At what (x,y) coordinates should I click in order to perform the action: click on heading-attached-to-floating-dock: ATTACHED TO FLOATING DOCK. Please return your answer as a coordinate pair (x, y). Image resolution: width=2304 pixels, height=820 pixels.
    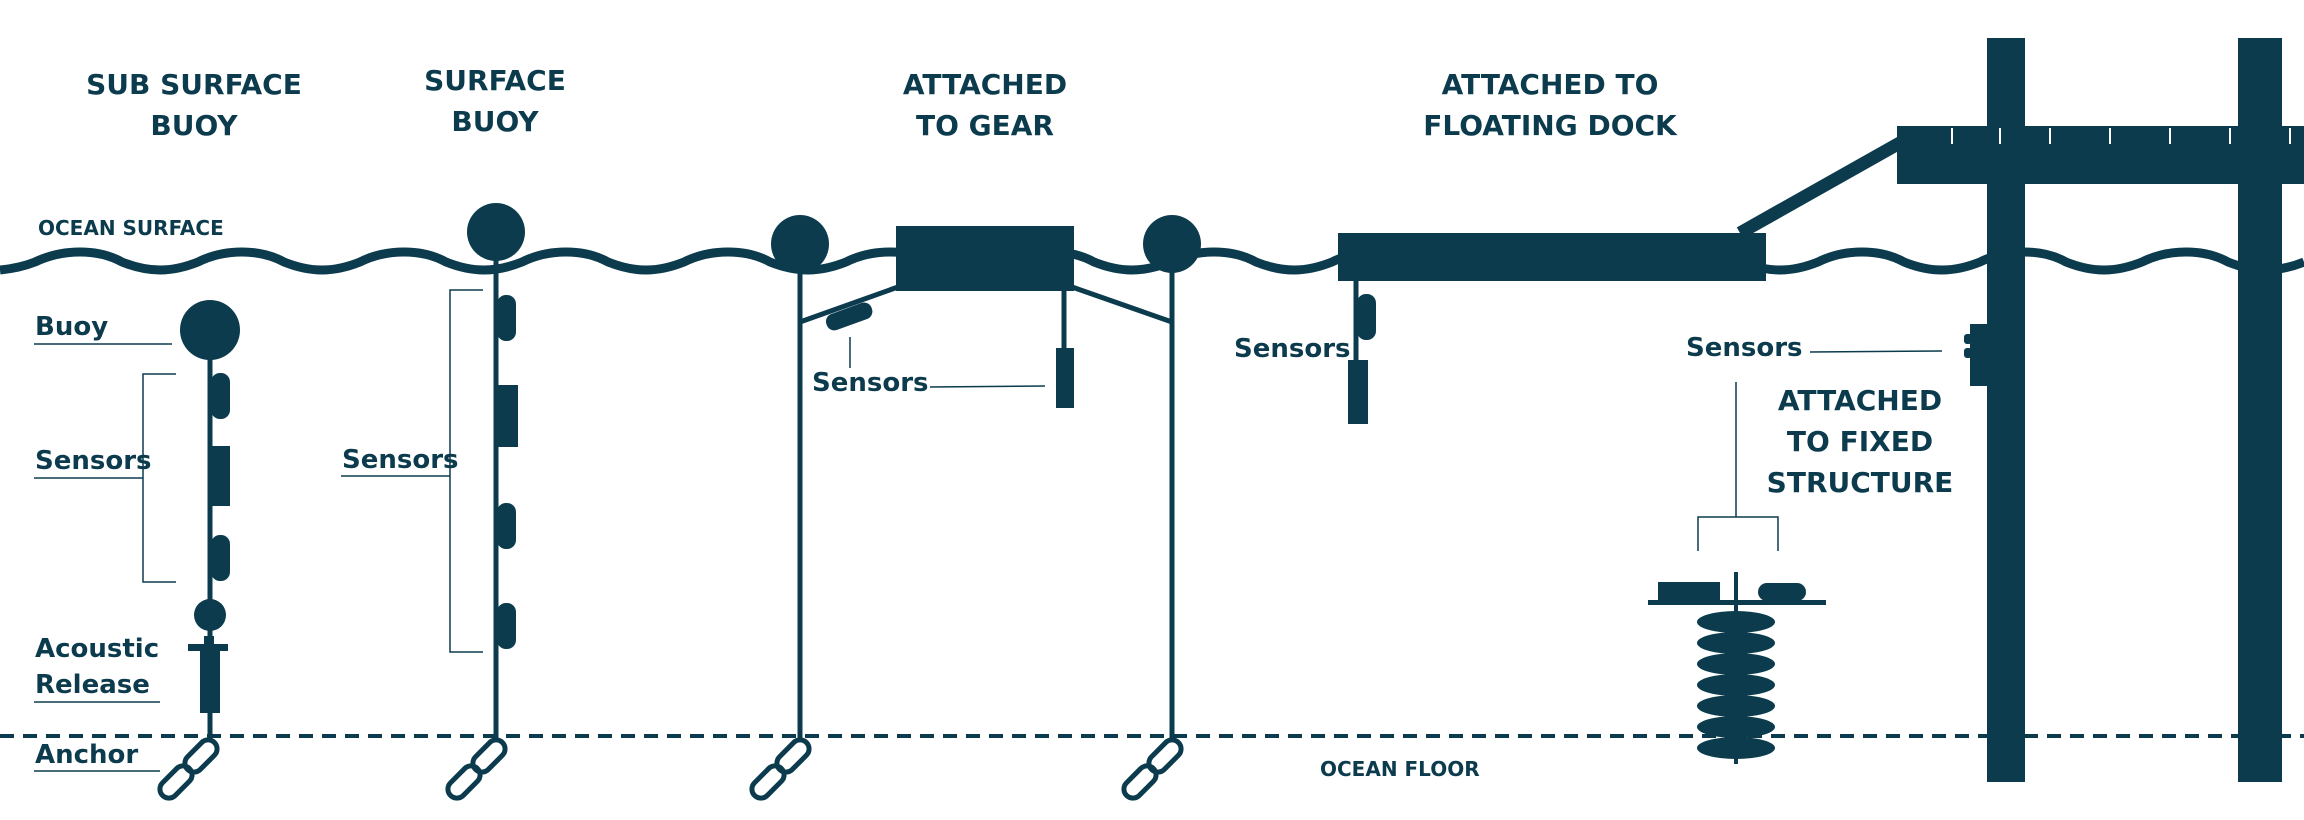
    Looking at the image, I should click on (1550, 105).